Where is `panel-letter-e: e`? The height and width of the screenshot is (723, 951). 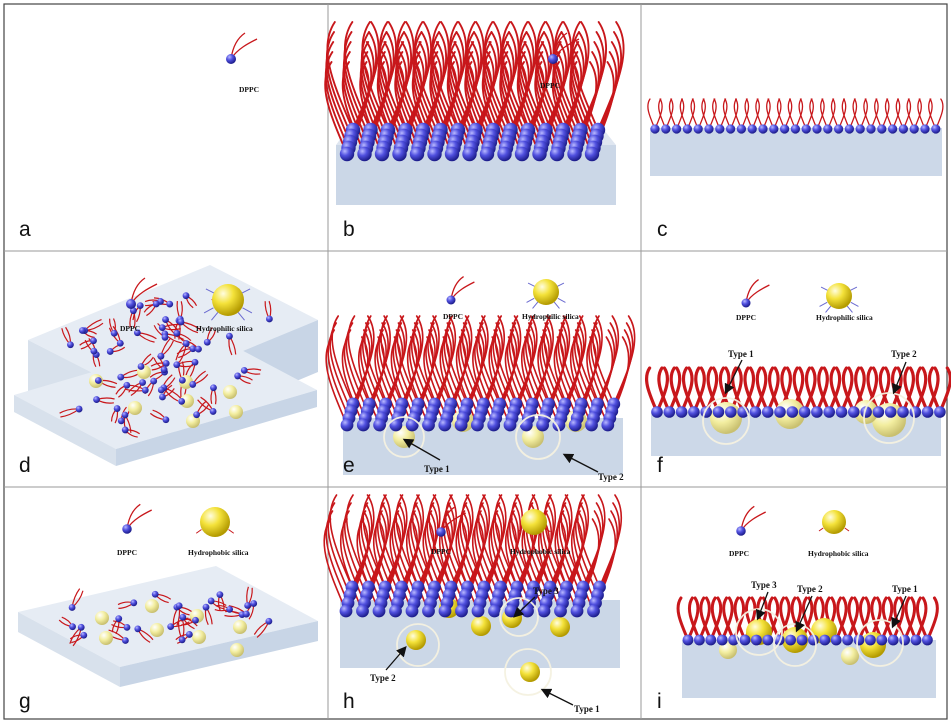 panel-letter-e: e is located at coordinates (349, 465).